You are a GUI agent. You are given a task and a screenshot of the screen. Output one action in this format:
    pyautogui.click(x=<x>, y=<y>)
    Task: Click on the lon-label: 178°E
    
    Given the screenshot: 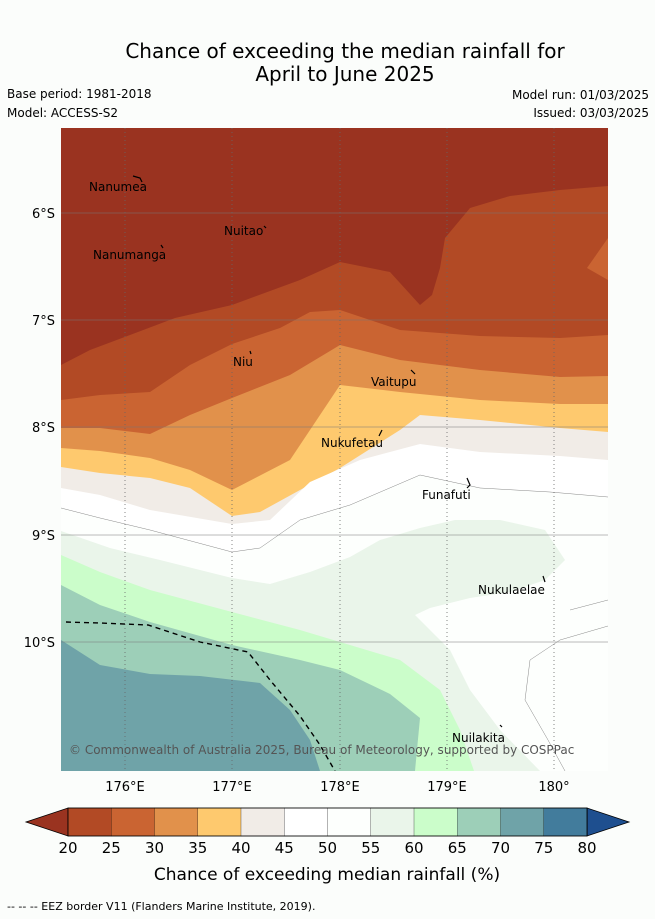 What is the action you would take?
    pyautogui.click(x=340, y=787)
    